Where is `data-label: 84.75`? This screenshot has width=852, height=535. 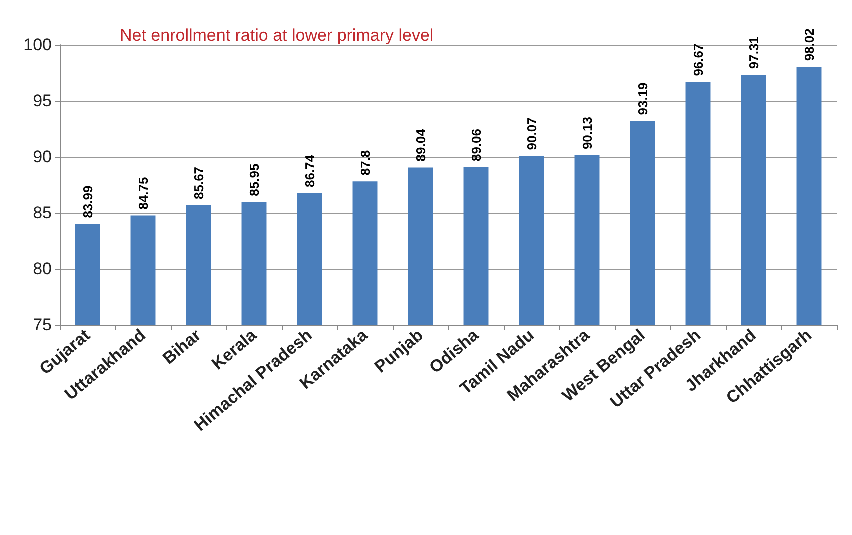 data-label: 84.75 is located at coordinates (143, 193).